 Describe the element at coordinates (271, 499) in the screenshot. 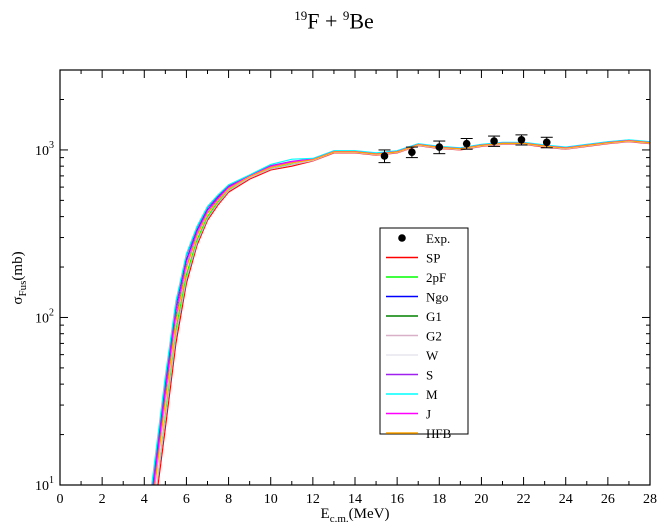

I see `x-tick-label: 10` at that location.